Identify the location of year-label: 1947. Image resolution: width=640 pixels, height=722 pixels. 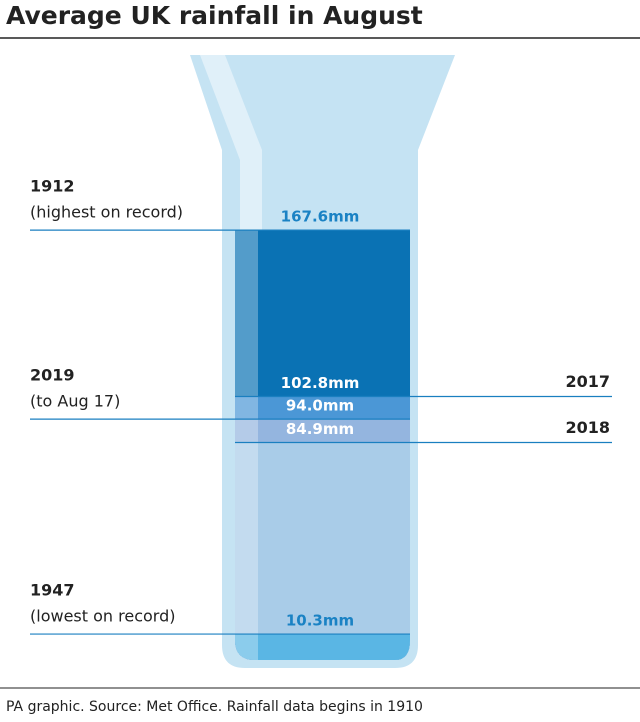
(52, 590).